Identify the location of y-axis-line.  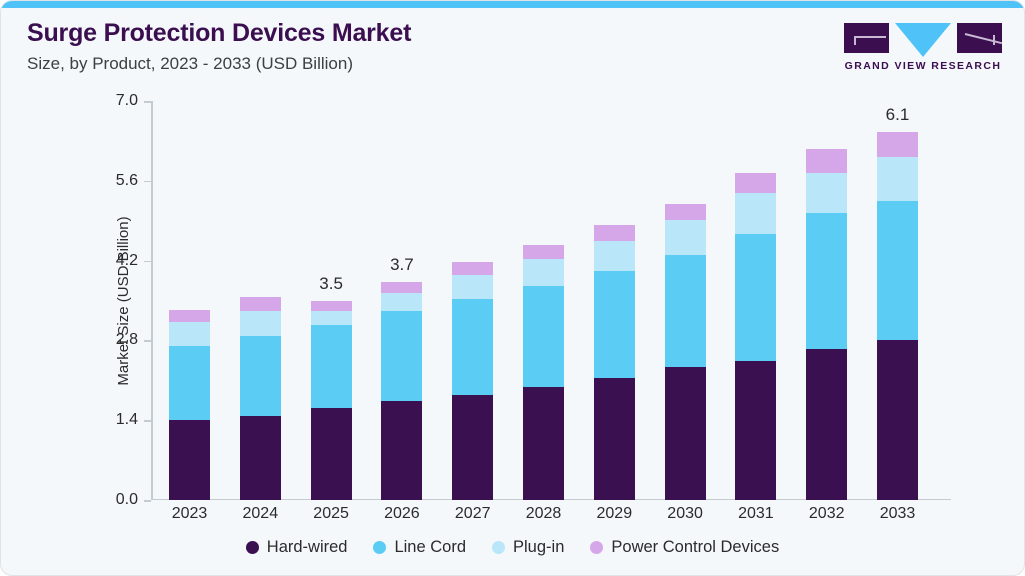
(152, 300).